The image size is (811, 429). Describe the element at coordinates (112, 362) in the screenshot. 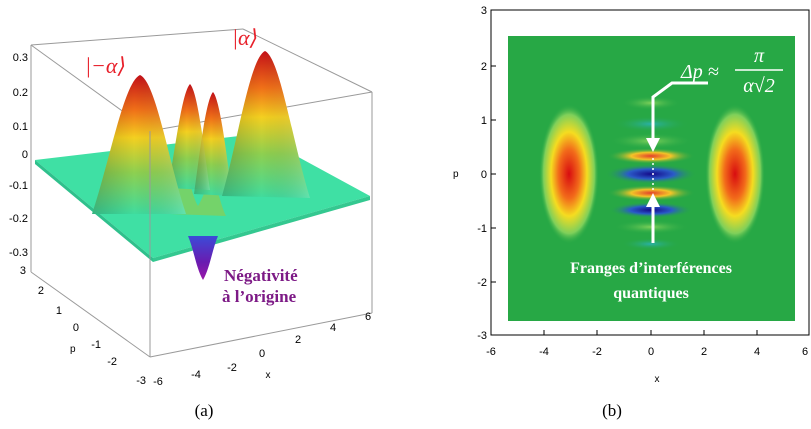

I see `p-tick: -2` at that location.